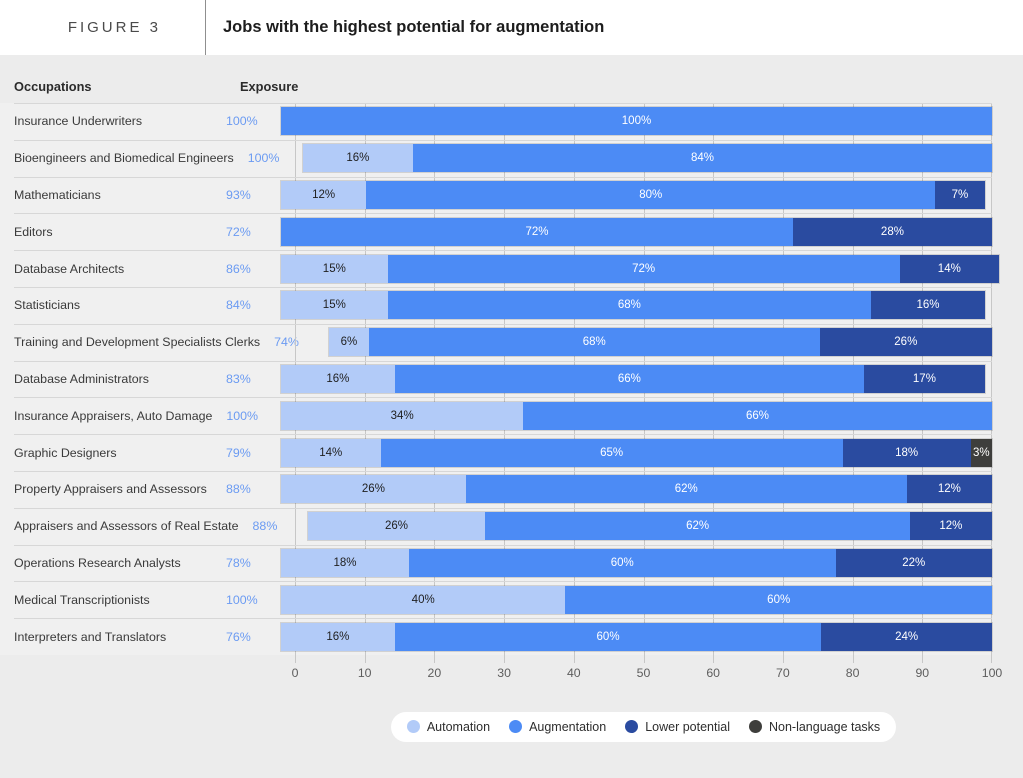  What do you see at coordinates (338, 636) in the screenshot?
I see `bar-segment-automation: 16%` at bounding box center [338, 636].